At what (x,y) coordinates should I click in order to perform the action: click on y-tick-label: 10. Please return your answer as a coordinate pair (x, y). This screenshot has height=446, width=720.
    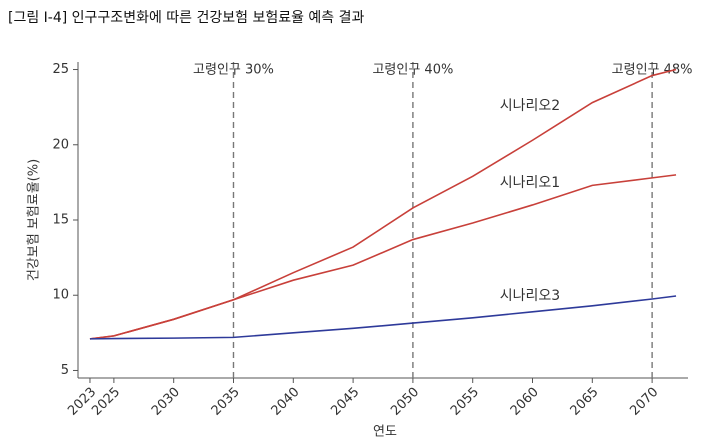
    Looking at the image, I should click on (60, 295).